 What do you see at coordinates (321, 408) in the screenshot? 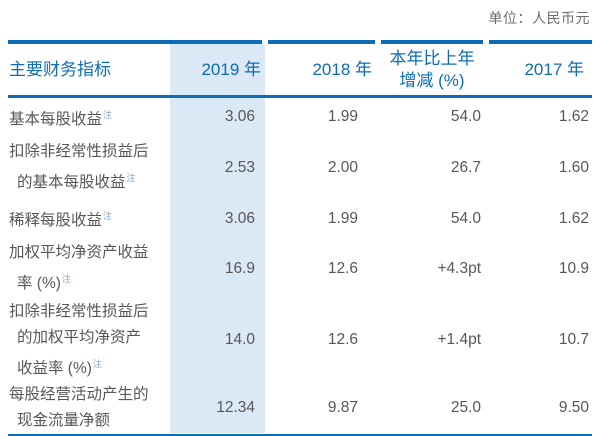
I see `value-cell: 9.87` at bounding box center [321, 408].